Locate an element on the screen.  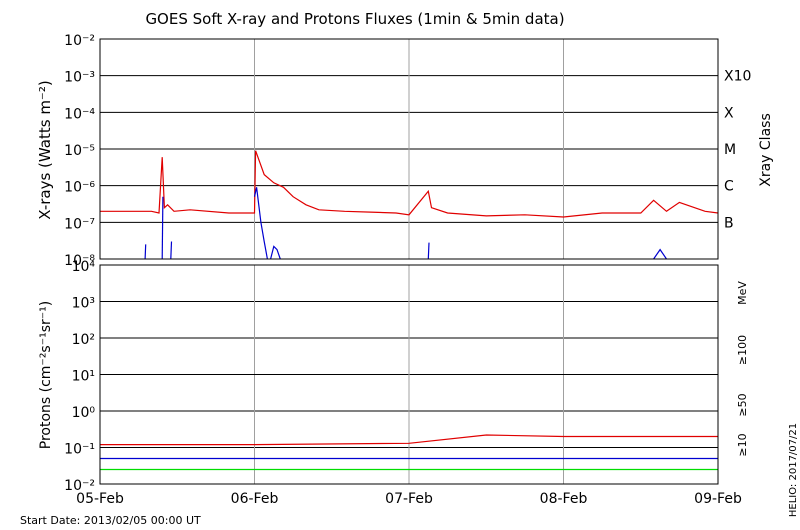
legend-label: ≥50 is located at coordinates (742, 404).